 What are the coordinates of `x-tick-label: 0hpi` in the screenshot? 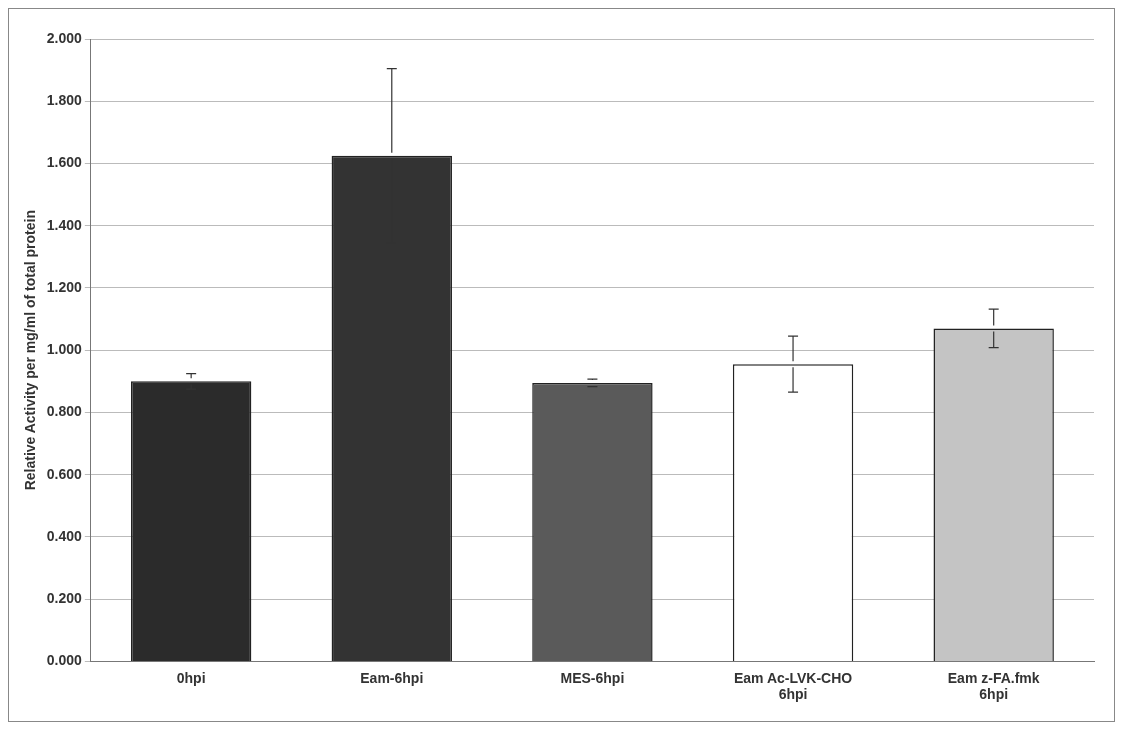 It's located at (191, 677).